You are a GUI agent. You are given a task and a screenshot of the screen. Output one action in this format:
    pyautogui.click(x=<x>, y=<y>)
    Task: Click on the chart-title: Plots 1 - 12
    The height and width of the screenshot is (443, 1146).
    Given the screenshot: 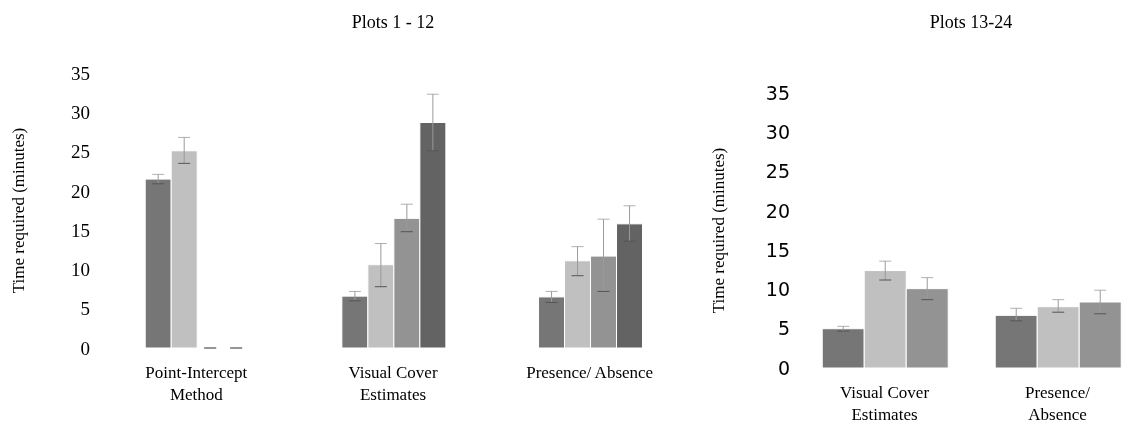 What is the action you would take?
    pyautogui.click(x=393, y=22)
    